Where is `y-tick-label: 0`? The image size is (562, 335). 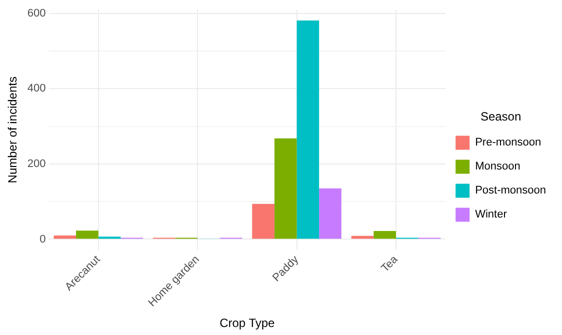 y-tick-label: 0 is located at coordinates (43, 239).